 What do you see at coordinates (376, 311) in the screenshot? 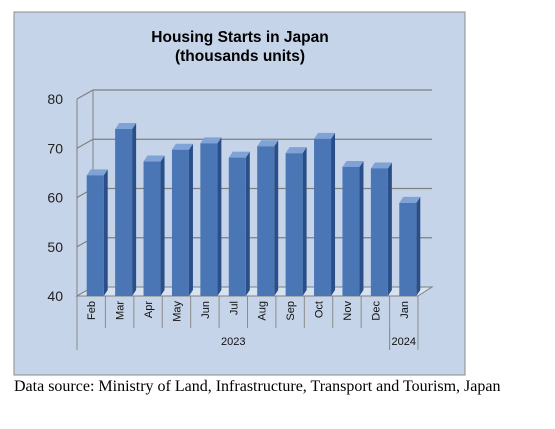
I see `x-tick-label: Dec` at bounding box center [376, 311].